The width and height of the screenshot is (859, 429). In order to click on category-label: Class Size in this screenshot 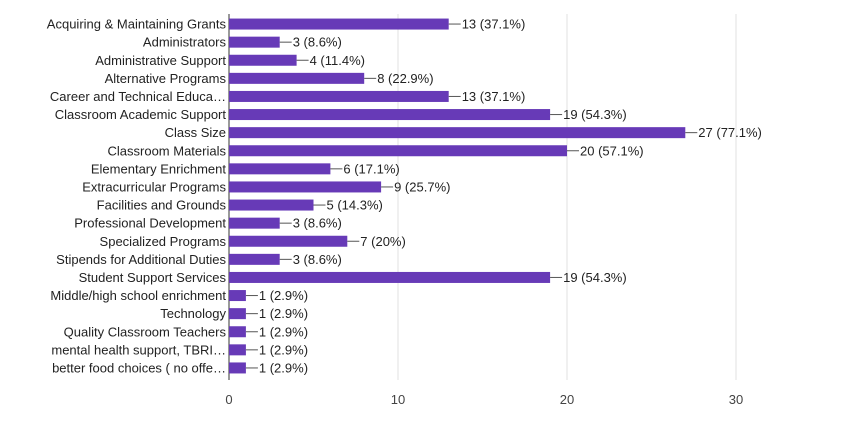, I will do `click(195, 132)`.